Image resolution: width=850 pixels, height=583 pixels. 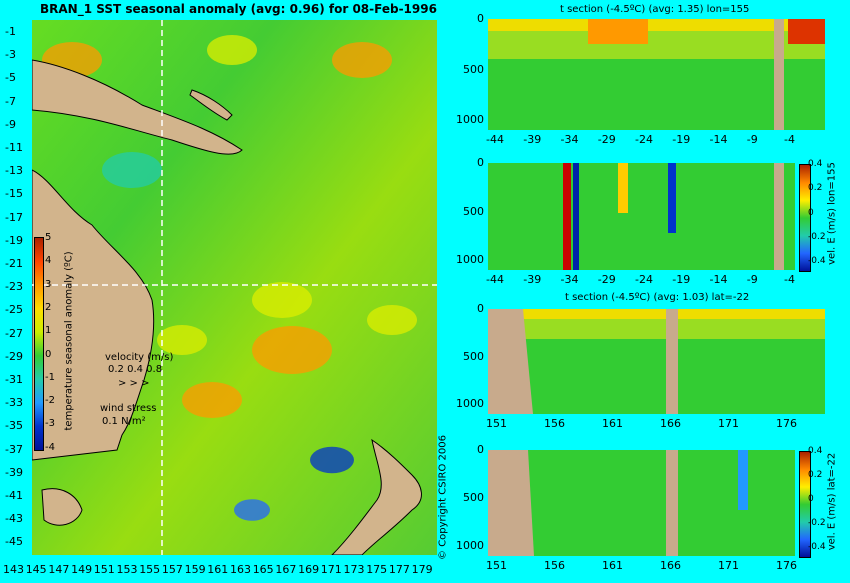 What do you see at coordinates (399, 569) in the screenshot?
I see `map-lon-tick: 177` at bounding box center [399, 569].